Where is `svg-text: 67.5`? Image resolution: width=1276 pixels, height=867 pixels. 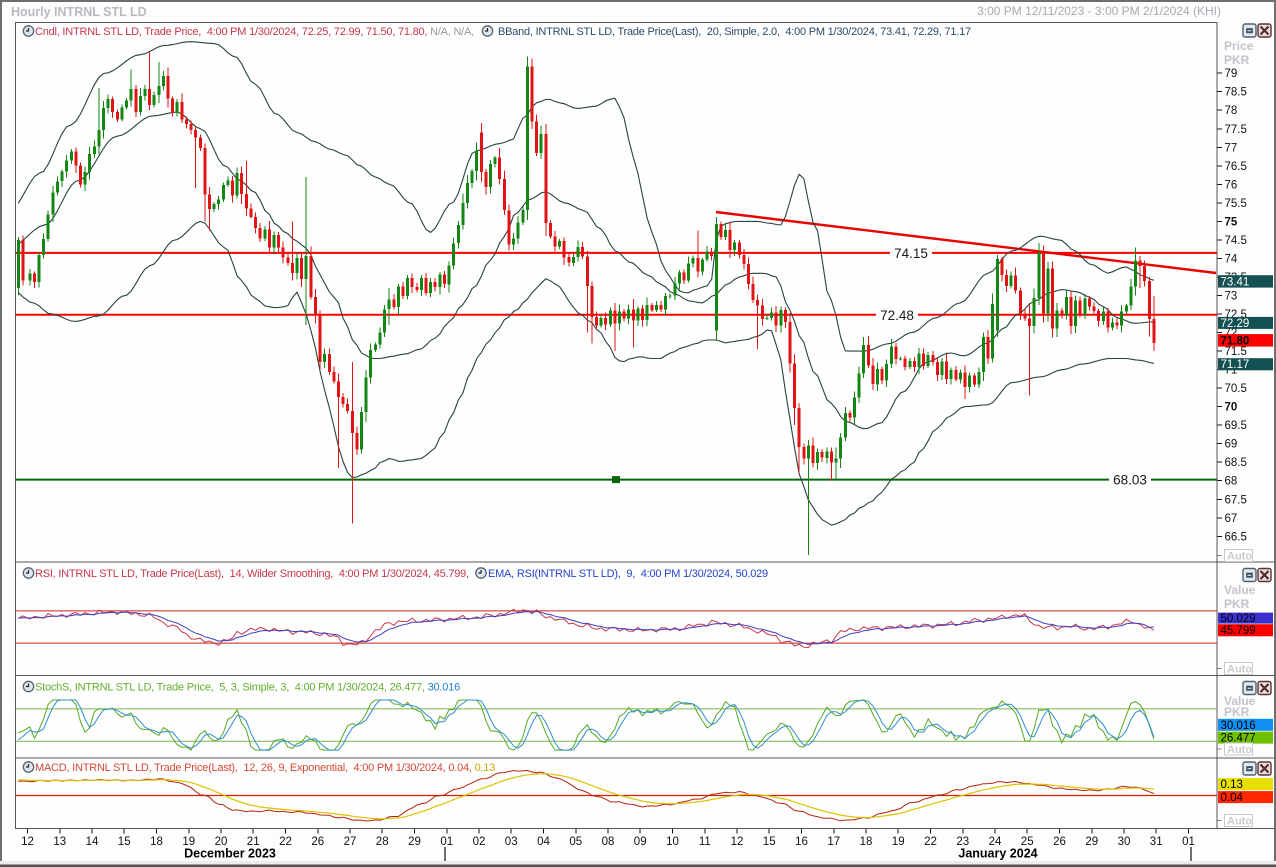 svg-text: 67.5 is located at coordinates (1236, 500).